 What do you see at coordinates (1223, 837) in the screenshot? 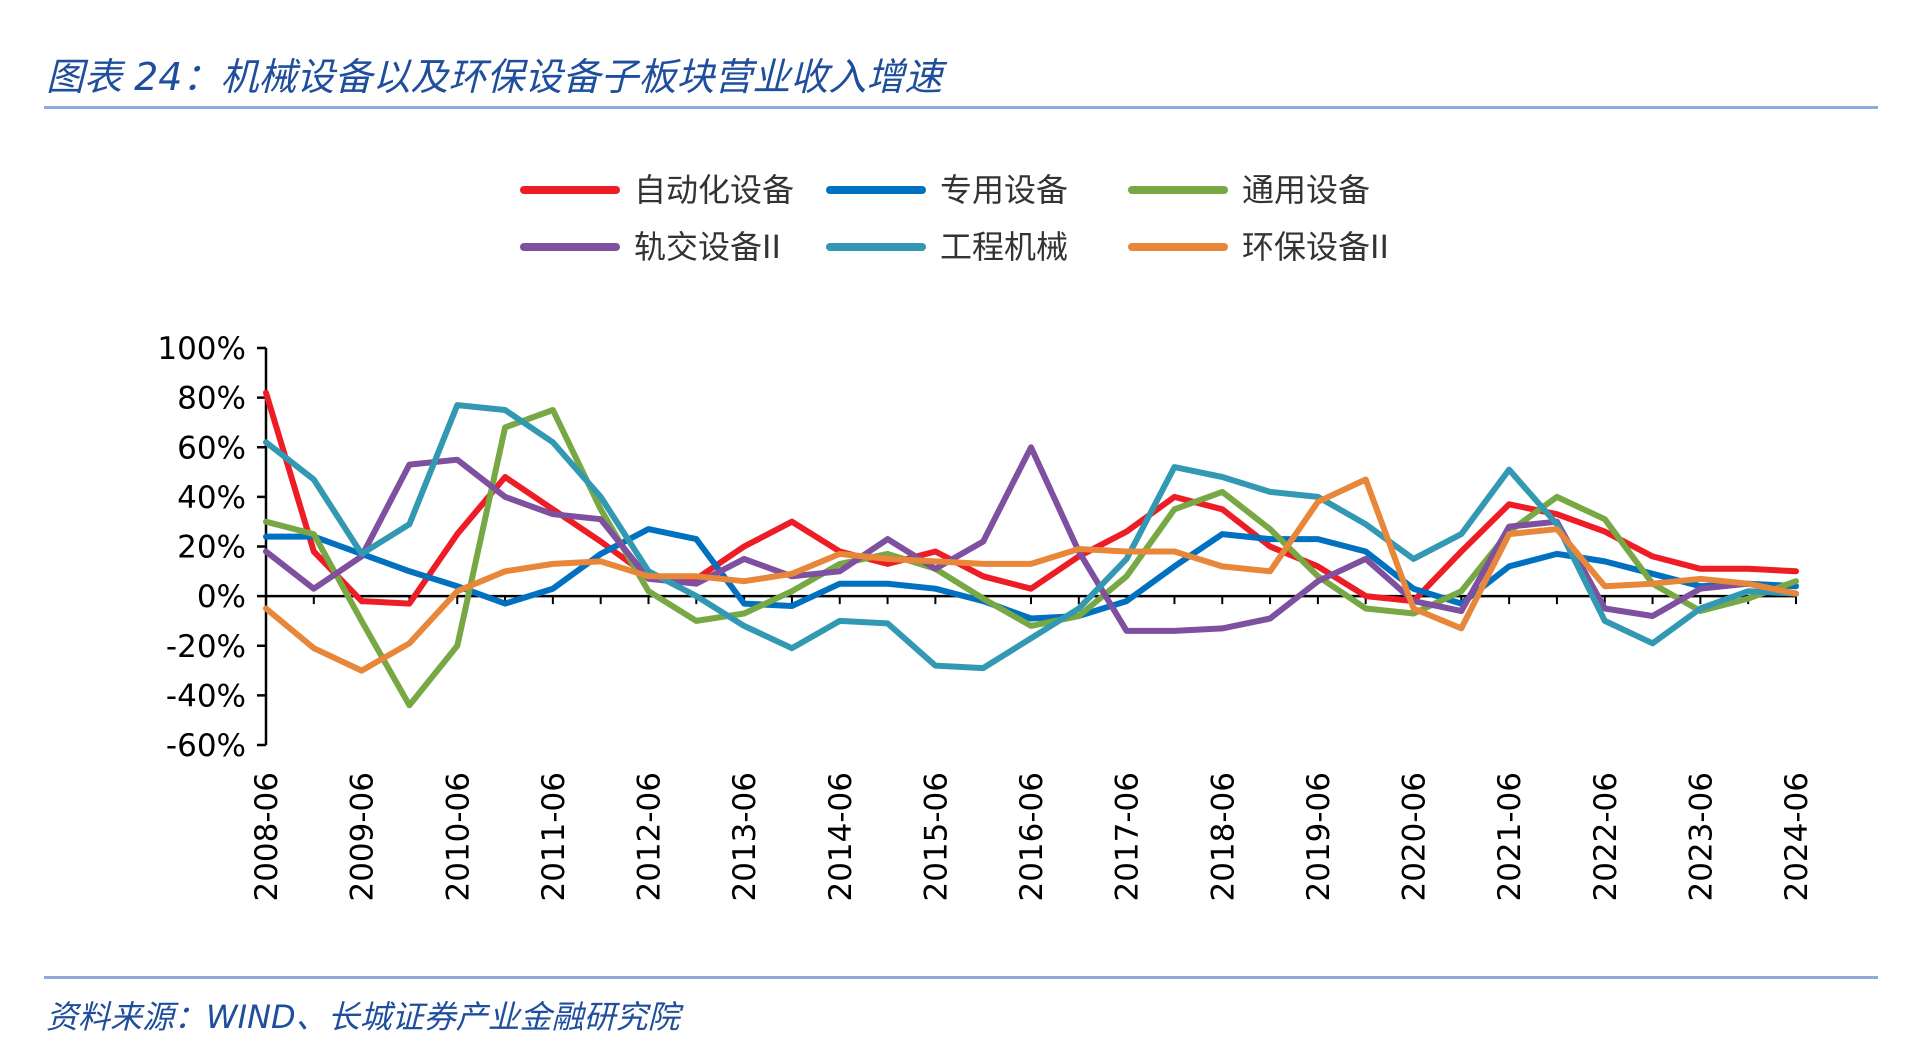
I see `x-tick-label: 2018-06` at bounding box center [1223, 837].